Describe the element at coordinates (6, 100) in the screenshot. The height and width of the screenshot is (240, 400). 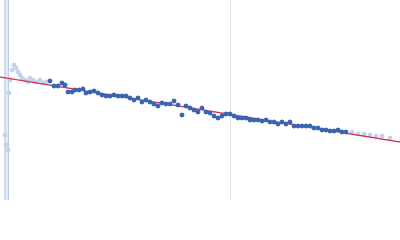
I see `excluded-band` at that location.